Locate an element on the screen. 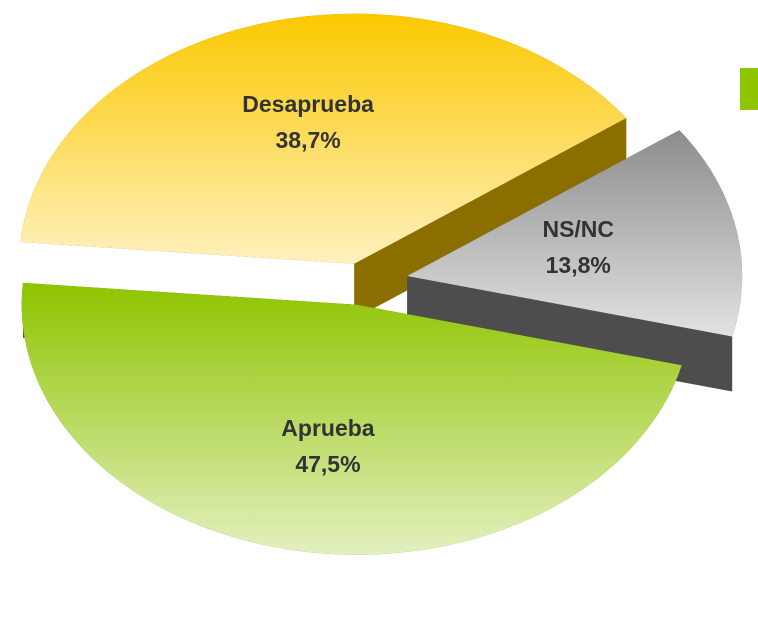  slice is located at coordinates (575, 233).